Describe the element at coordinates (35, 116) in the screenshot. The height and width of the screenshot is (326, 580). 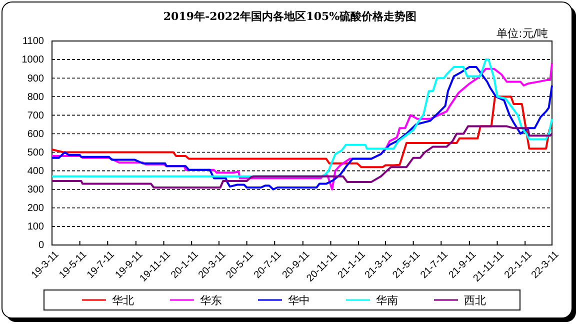
I see `y-tick-label: 700` at that location.